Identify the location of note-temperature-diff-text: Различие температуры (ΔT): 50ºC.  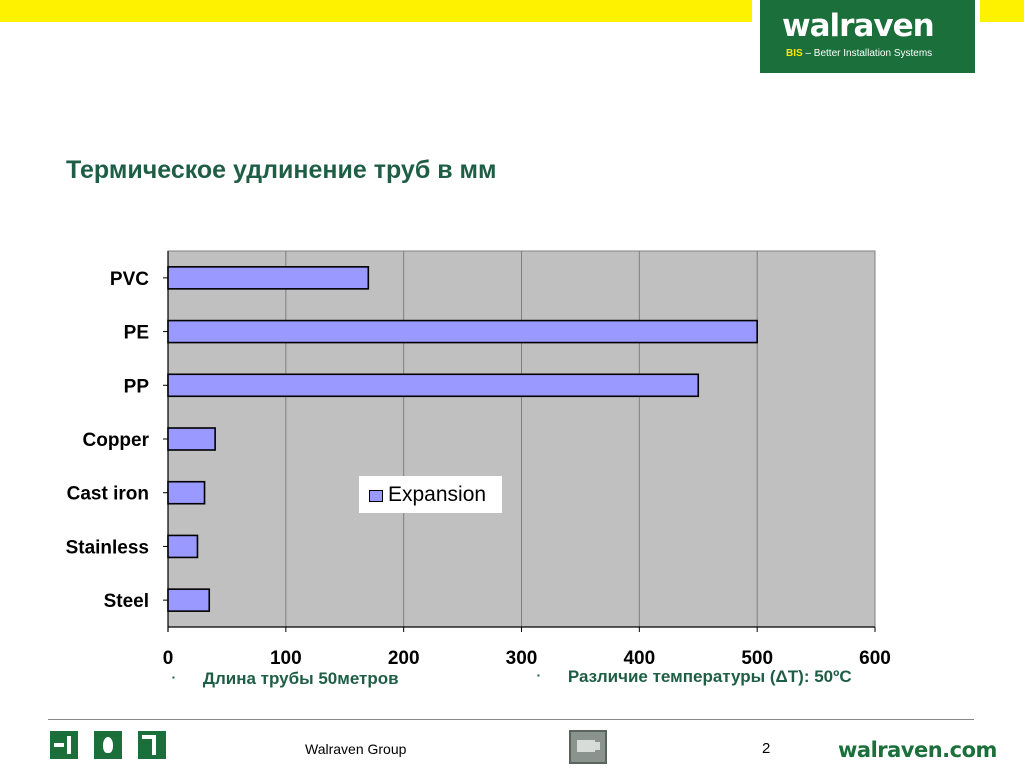
(709, 676).